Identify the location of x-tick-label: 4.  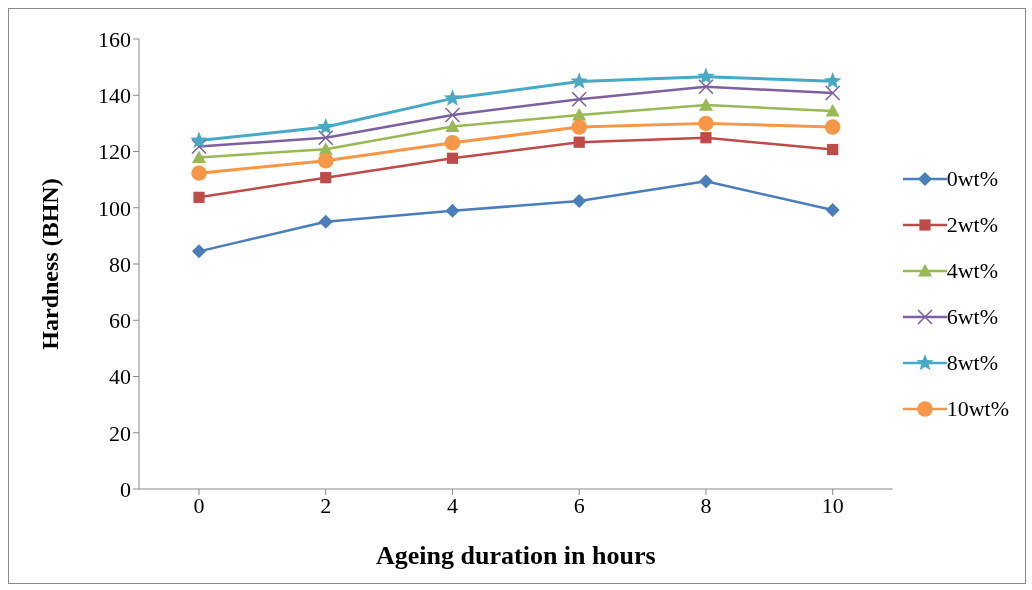
(452, 505).